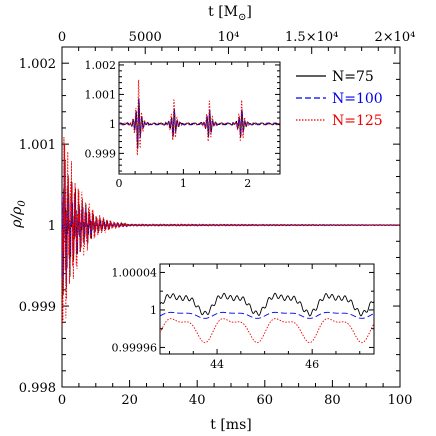 The image size is (436, 436). I want to click on inset-upper-y-label: 0.999, so click(101, 153).